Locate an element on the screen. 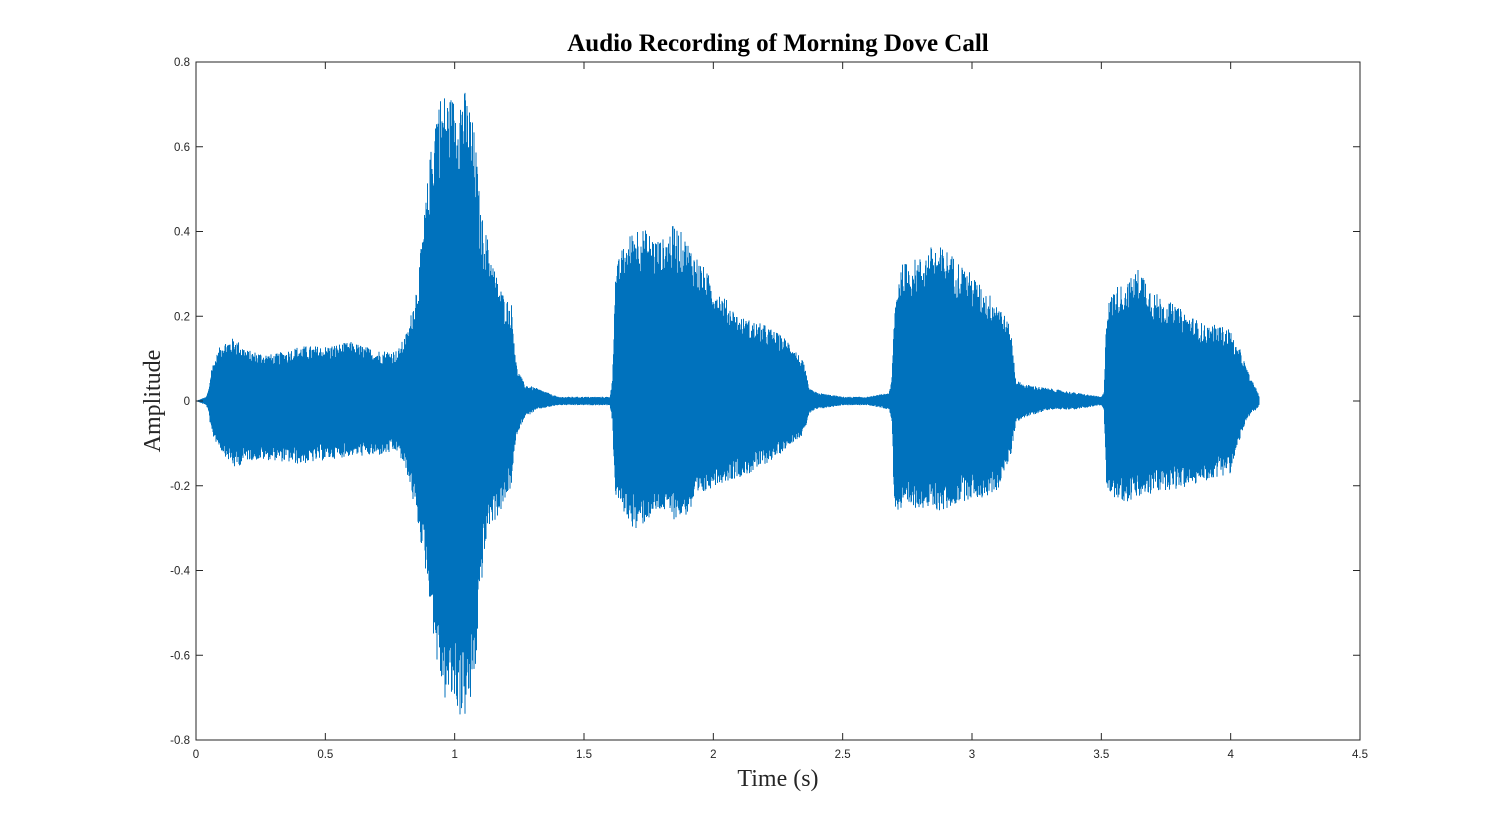 Image resolution: width=1504 pixels, height=832 pixels. x-tick-label: 2 is located at coordinates (713, 755).